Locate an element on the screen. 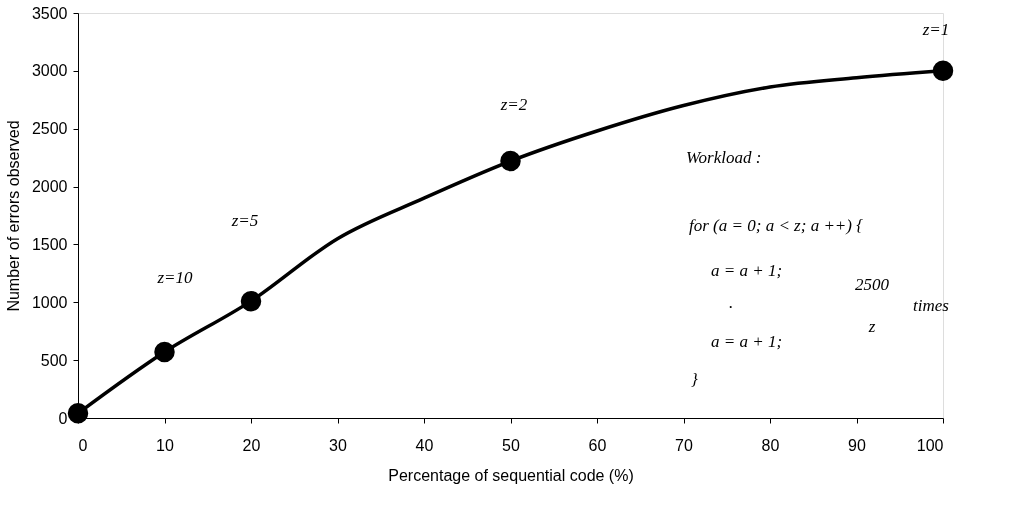 The image size is (1019, 527). annotation: Workload : is located at coordinates (724, 157).